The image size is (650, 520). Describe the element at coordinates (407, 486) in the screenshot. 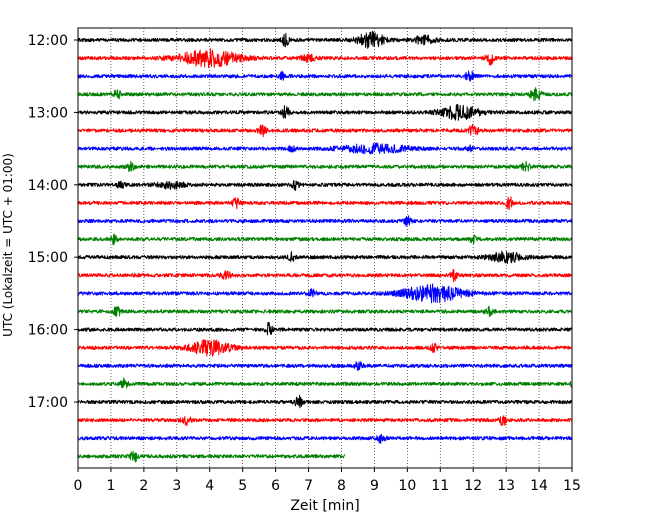

I see `x-tick-label: 10` at that location.